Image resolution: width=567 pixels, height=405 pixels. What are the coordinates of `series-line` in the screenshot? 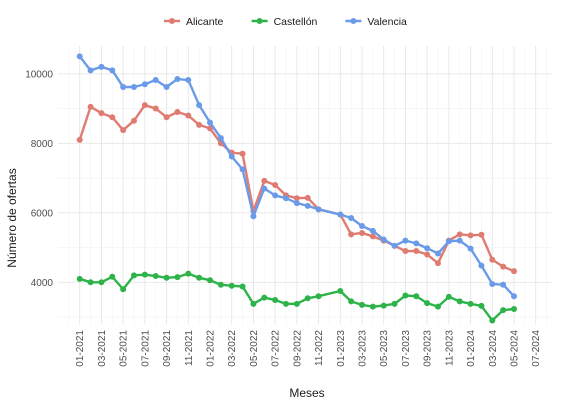 It's located at (297, 297).